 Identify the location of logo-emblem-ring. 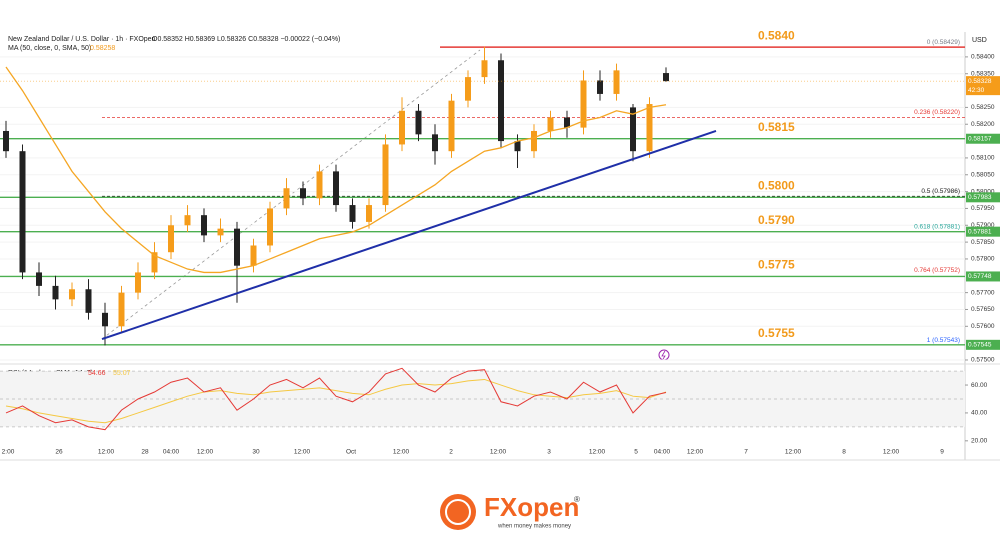
(458, 512).